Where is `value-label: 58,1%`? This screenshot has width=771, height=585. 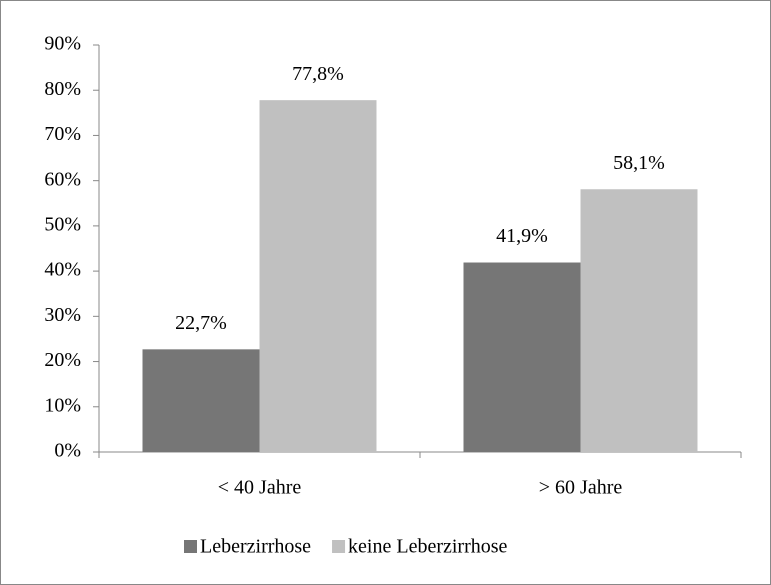
value-label: 58,1% is located at coordinates (639, 163).